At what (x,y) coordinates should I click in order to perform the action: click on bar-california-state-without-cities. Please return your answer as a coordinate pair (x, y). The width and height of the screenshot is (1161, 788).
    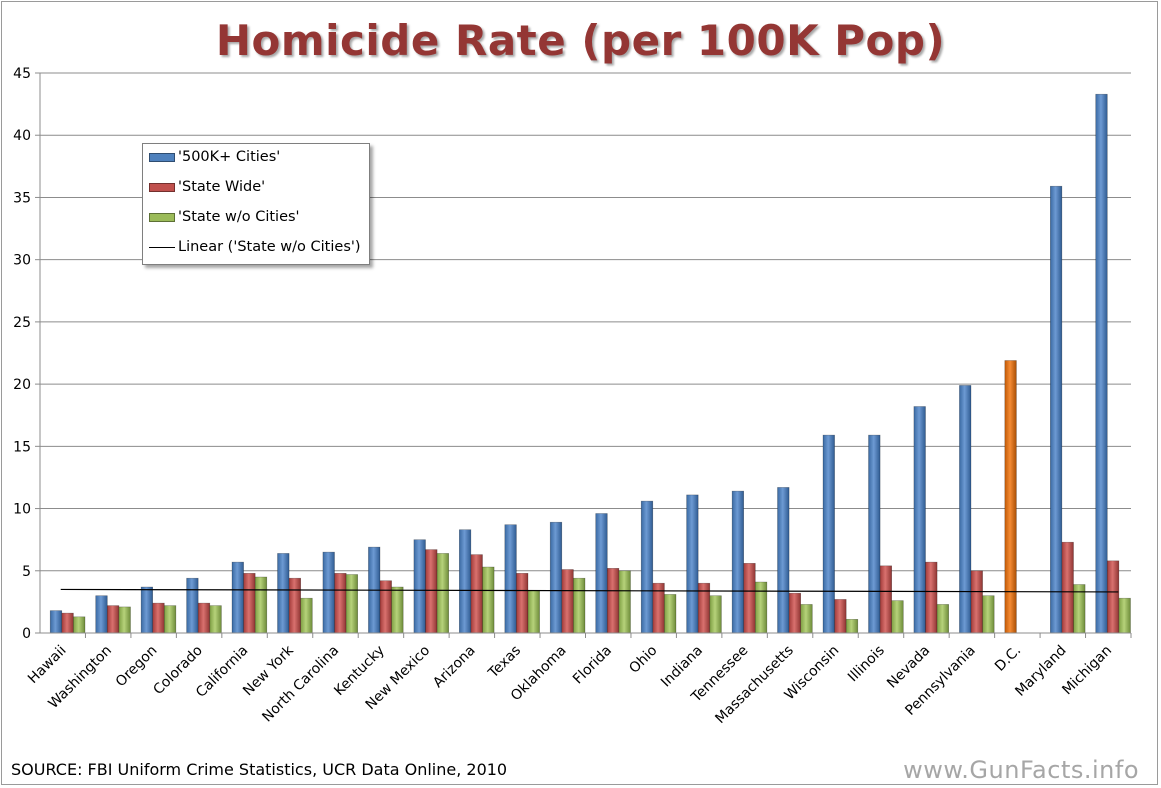
    Looking at the image, I should click on (261, 605).